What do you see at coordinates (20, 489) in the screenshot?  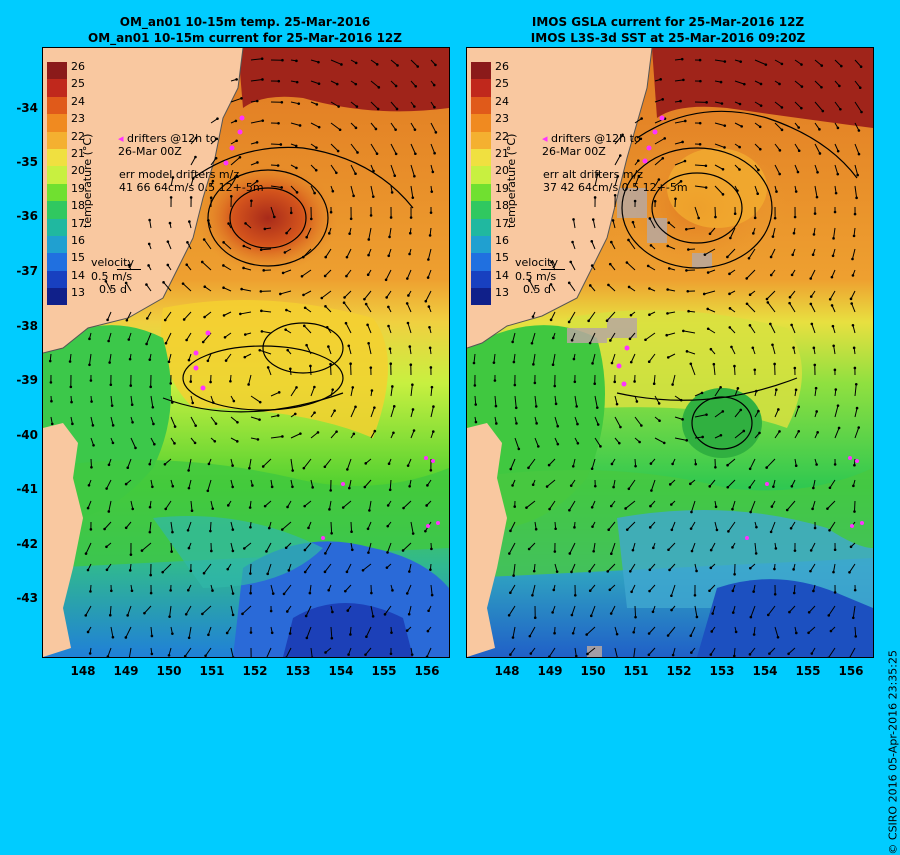 I see `y-label: -41` at bounding box center [20, 489].